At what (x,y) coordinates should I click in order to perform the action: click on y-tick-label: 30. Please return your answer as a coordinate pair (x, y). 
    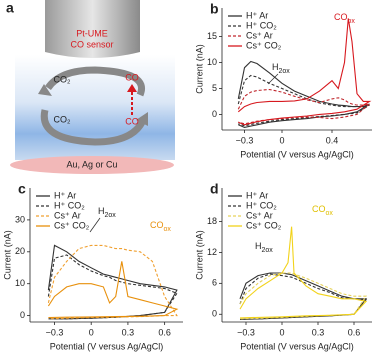
    Looking at the image, I should click on (20, 219).